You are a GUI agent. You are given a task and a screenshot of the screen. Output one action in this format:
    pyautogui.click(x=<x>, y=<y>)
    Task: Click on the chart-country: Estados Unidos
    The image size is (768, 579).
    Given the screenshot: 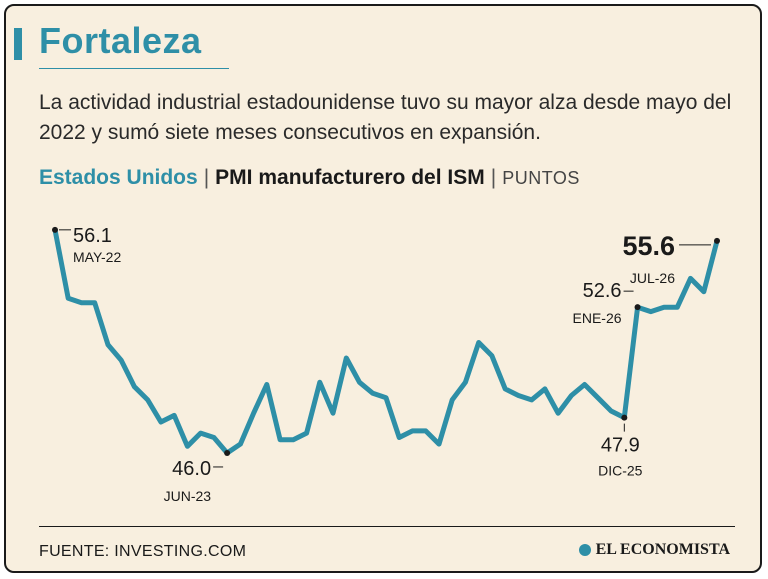 What is the action you would take?
    pyautogui.click(x=118, y=177)
    